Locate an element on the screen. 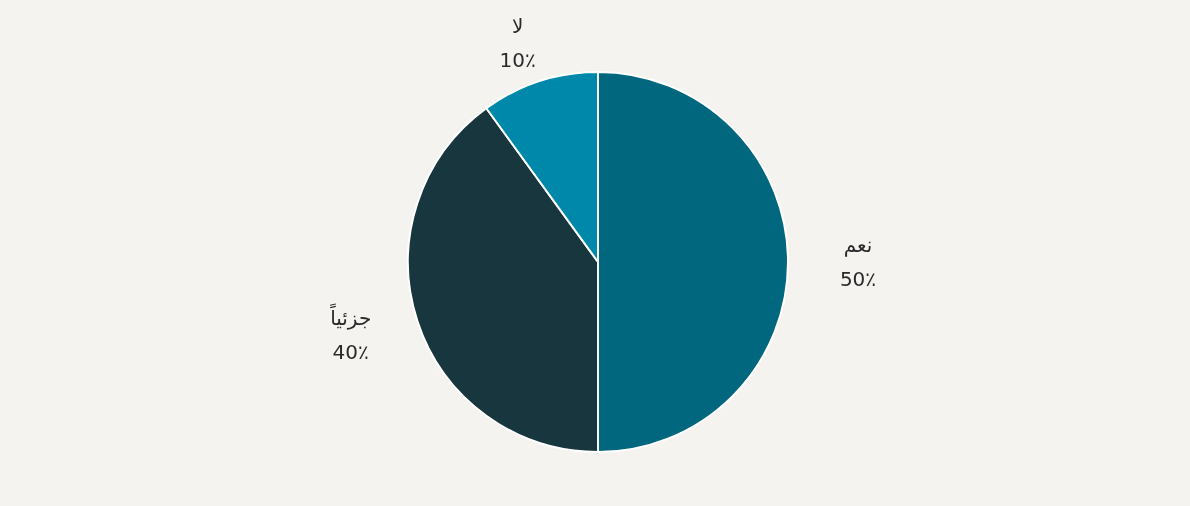  data-label: 50٪ is located at coordinates (858, 279).